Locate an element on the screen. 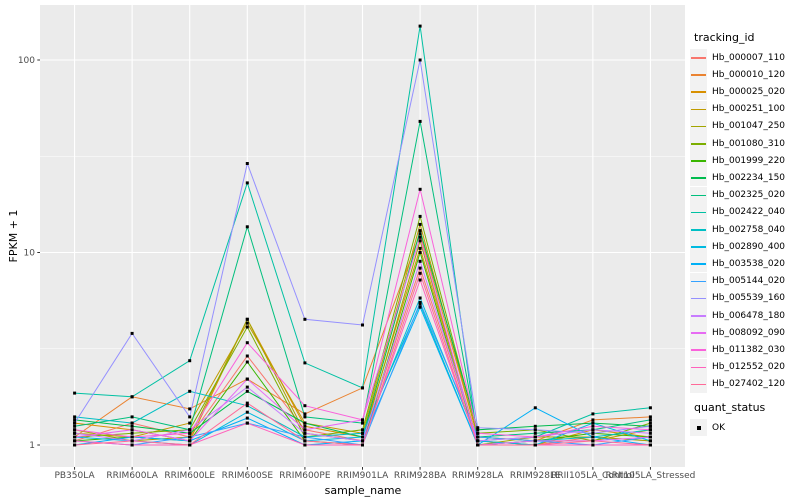  x-tick-label: RRIM928LA is located at coordinates (478, 476).